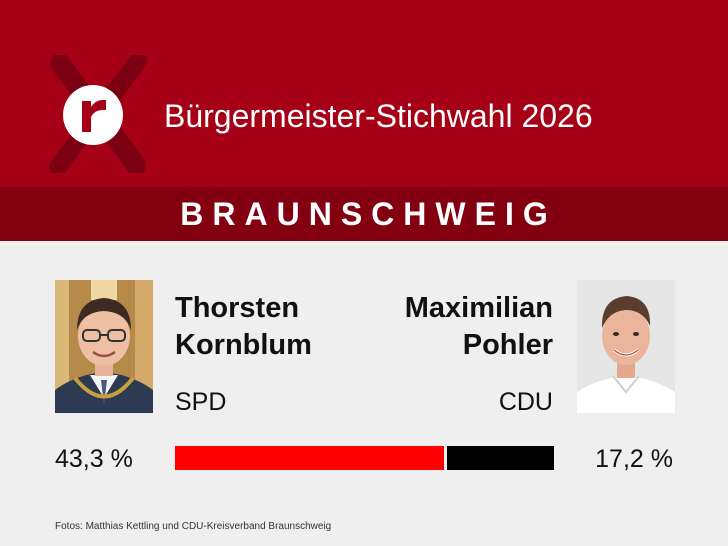  What do you see at coordinates (201, 402) in the screenshot?
I see `party-label-left: SPD` at bounding box center [201, 402].